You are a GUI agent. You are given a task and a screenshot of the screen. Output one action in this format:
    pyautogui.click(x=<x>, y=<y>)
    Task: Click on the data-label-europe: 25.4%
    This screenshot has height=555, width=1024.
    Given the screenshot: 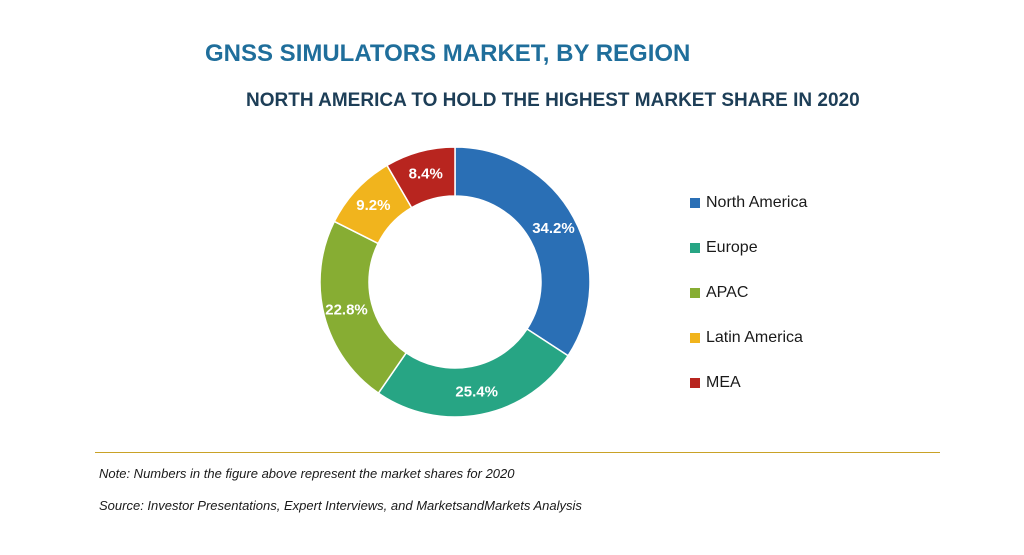 What is the action you would take?
    pyautogui.click(x=476, y=391)
    